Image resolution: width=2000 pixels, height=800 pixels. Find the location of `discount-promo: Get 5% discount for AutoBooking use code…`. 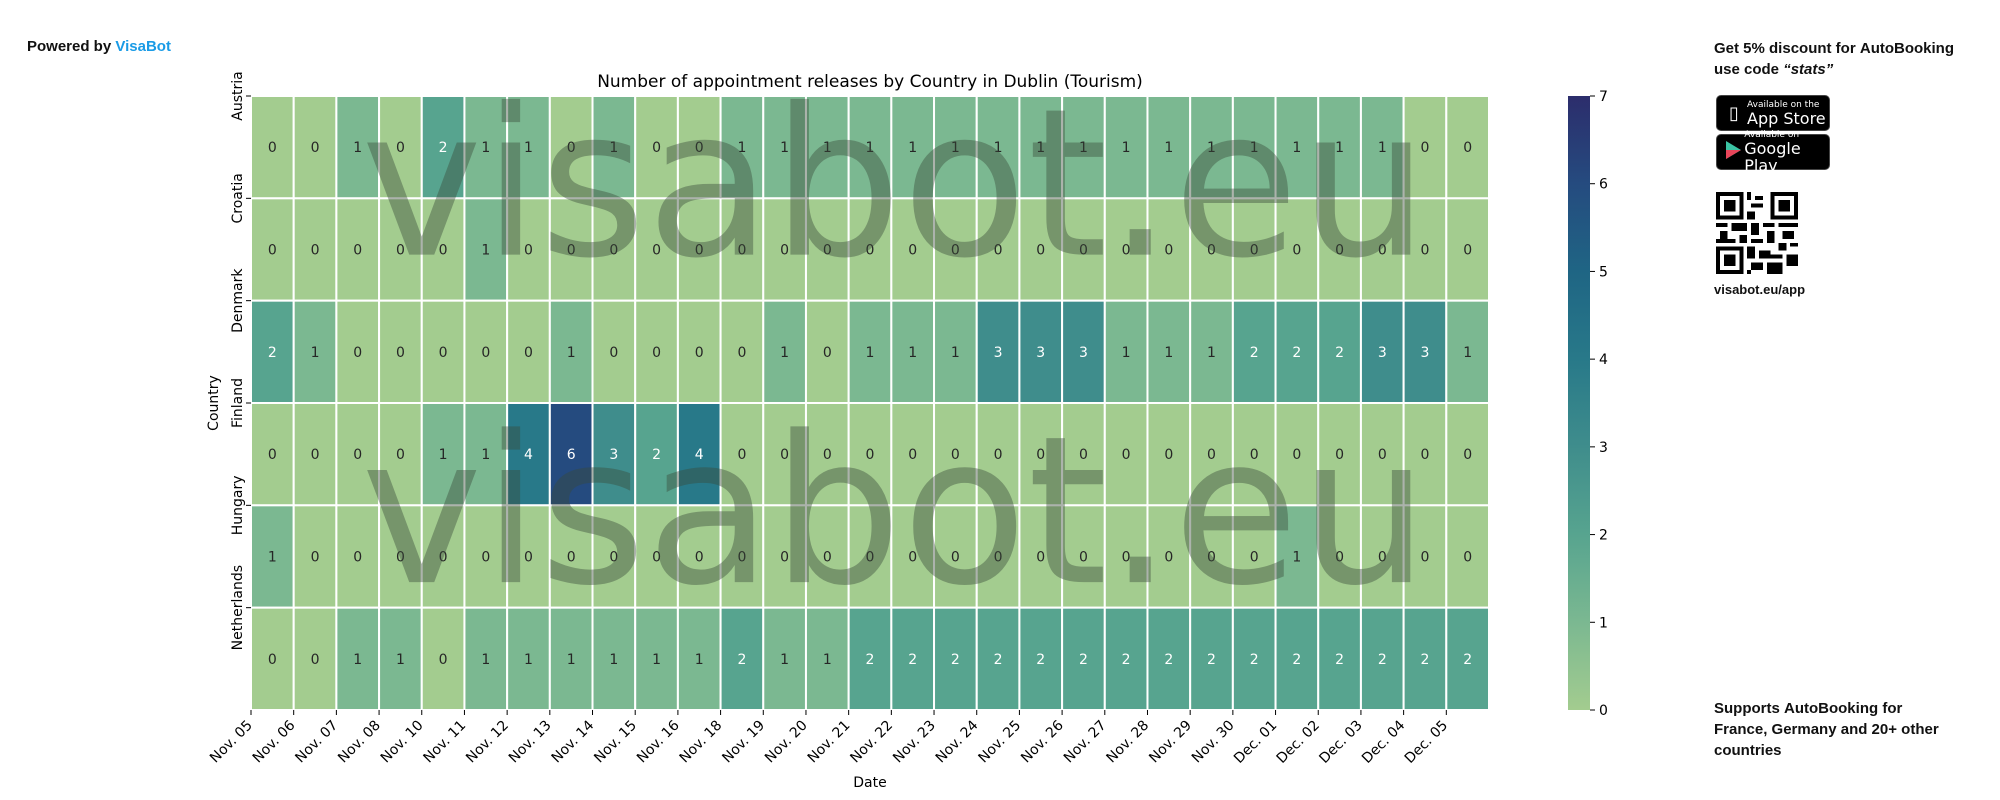

discount-promo: Get 5% discount for AutoBooking use code… is located at coordinates (1844, 59).